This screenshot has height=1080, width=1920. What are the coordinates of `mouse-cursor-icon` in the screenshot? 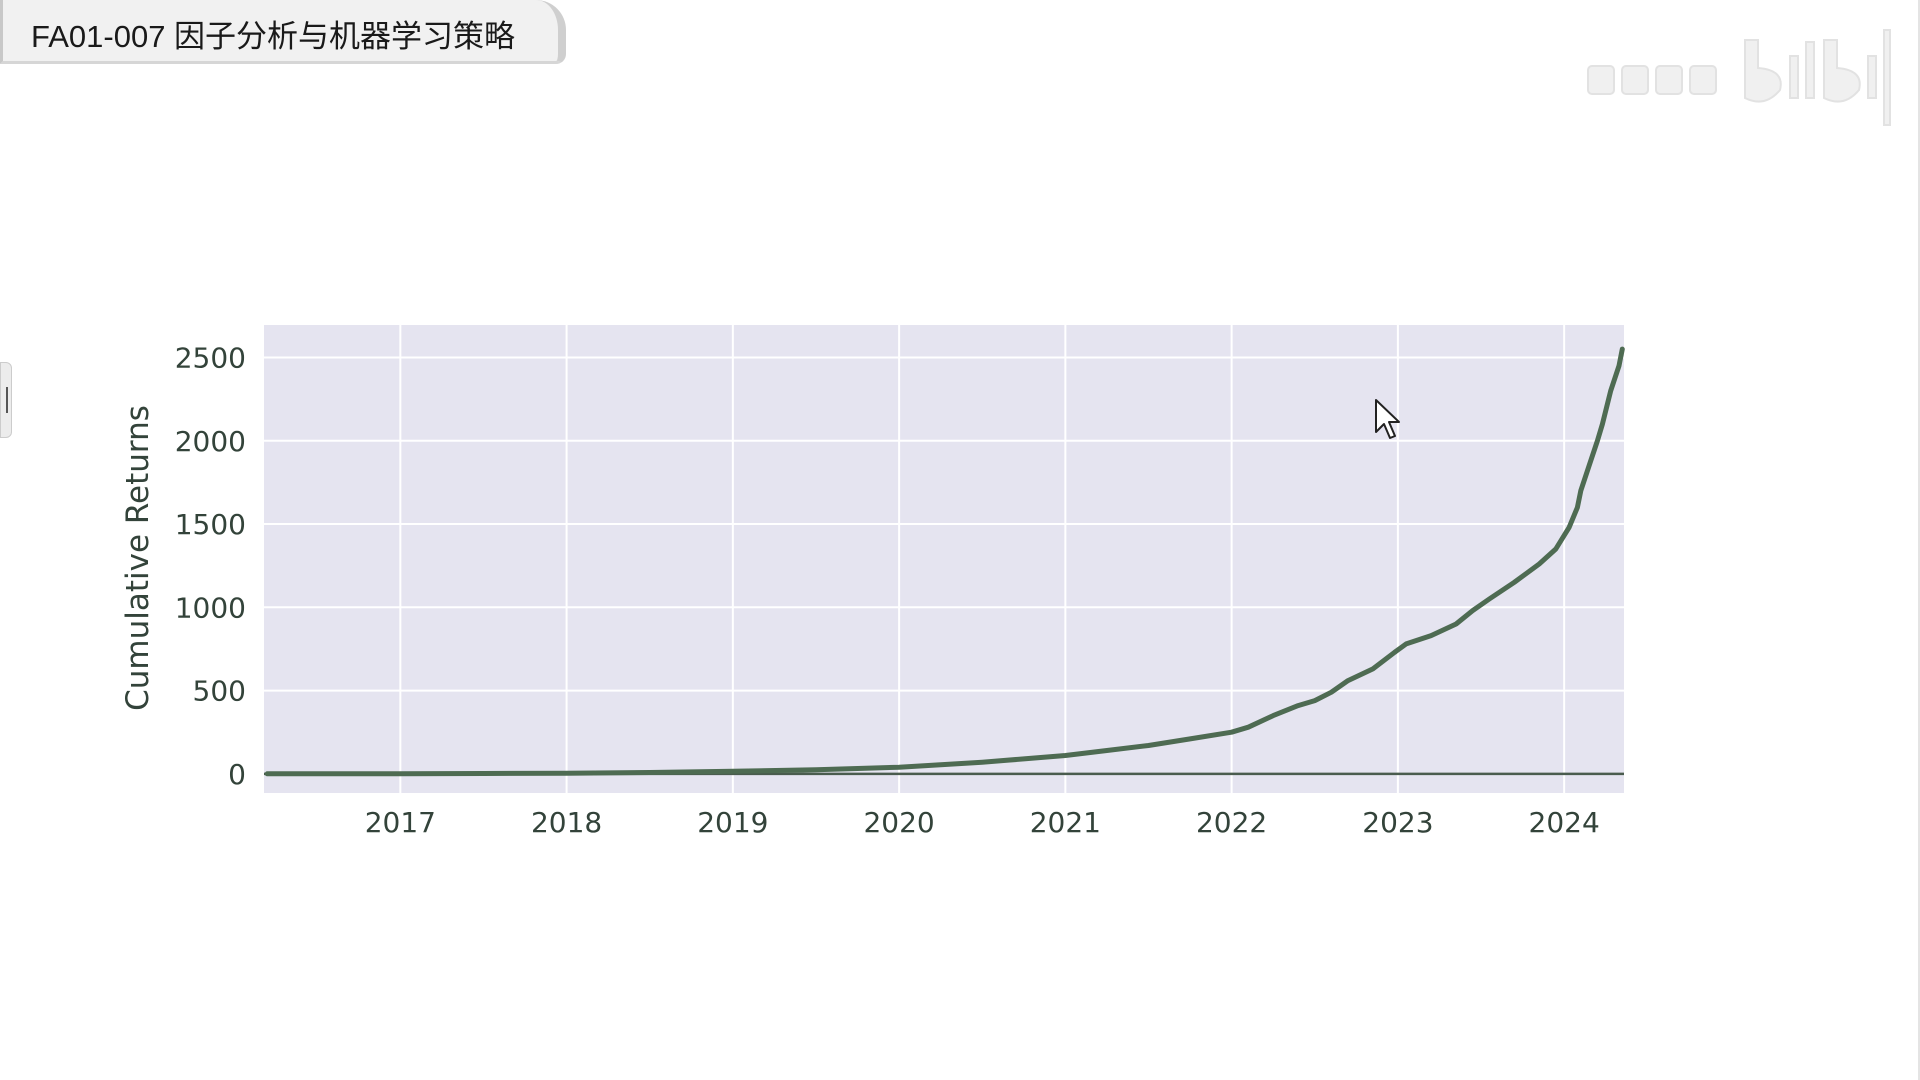 It's located at (1387, 419).